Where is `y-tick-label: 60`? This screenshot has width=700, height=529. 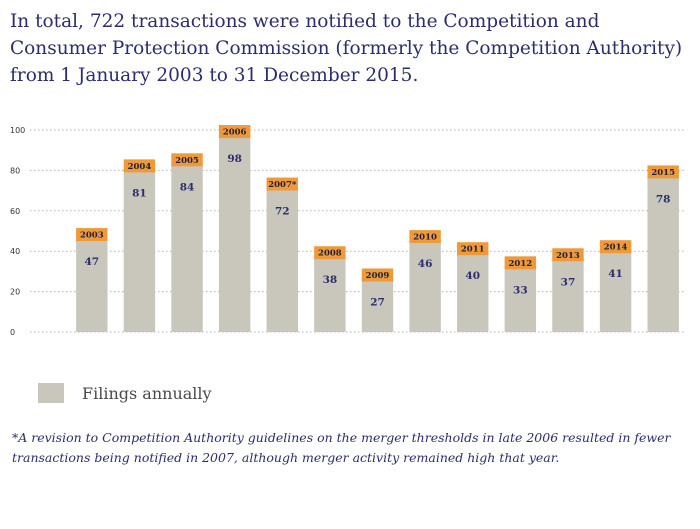 y-tick-label: 60 is located at coordinates (15, 211).